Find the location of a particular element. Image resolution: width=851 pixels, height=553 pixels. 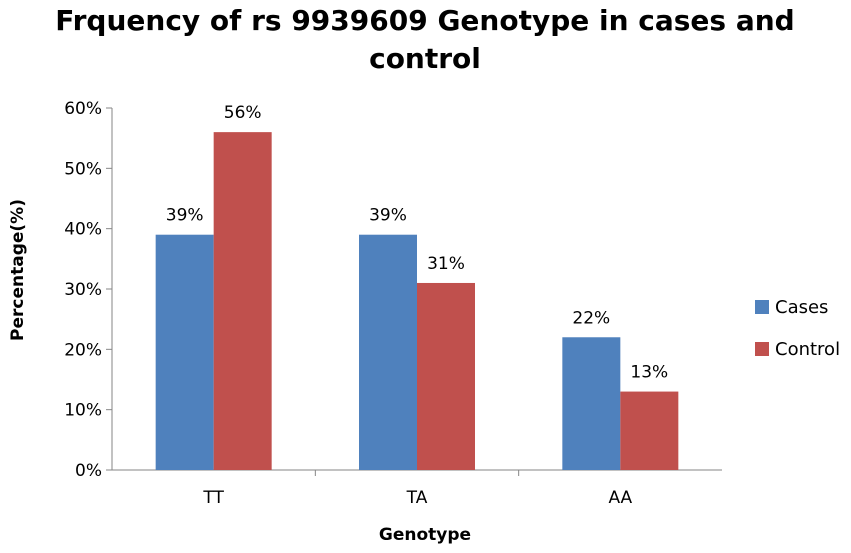

data-label: 13% is located at coordinates (649, 373).